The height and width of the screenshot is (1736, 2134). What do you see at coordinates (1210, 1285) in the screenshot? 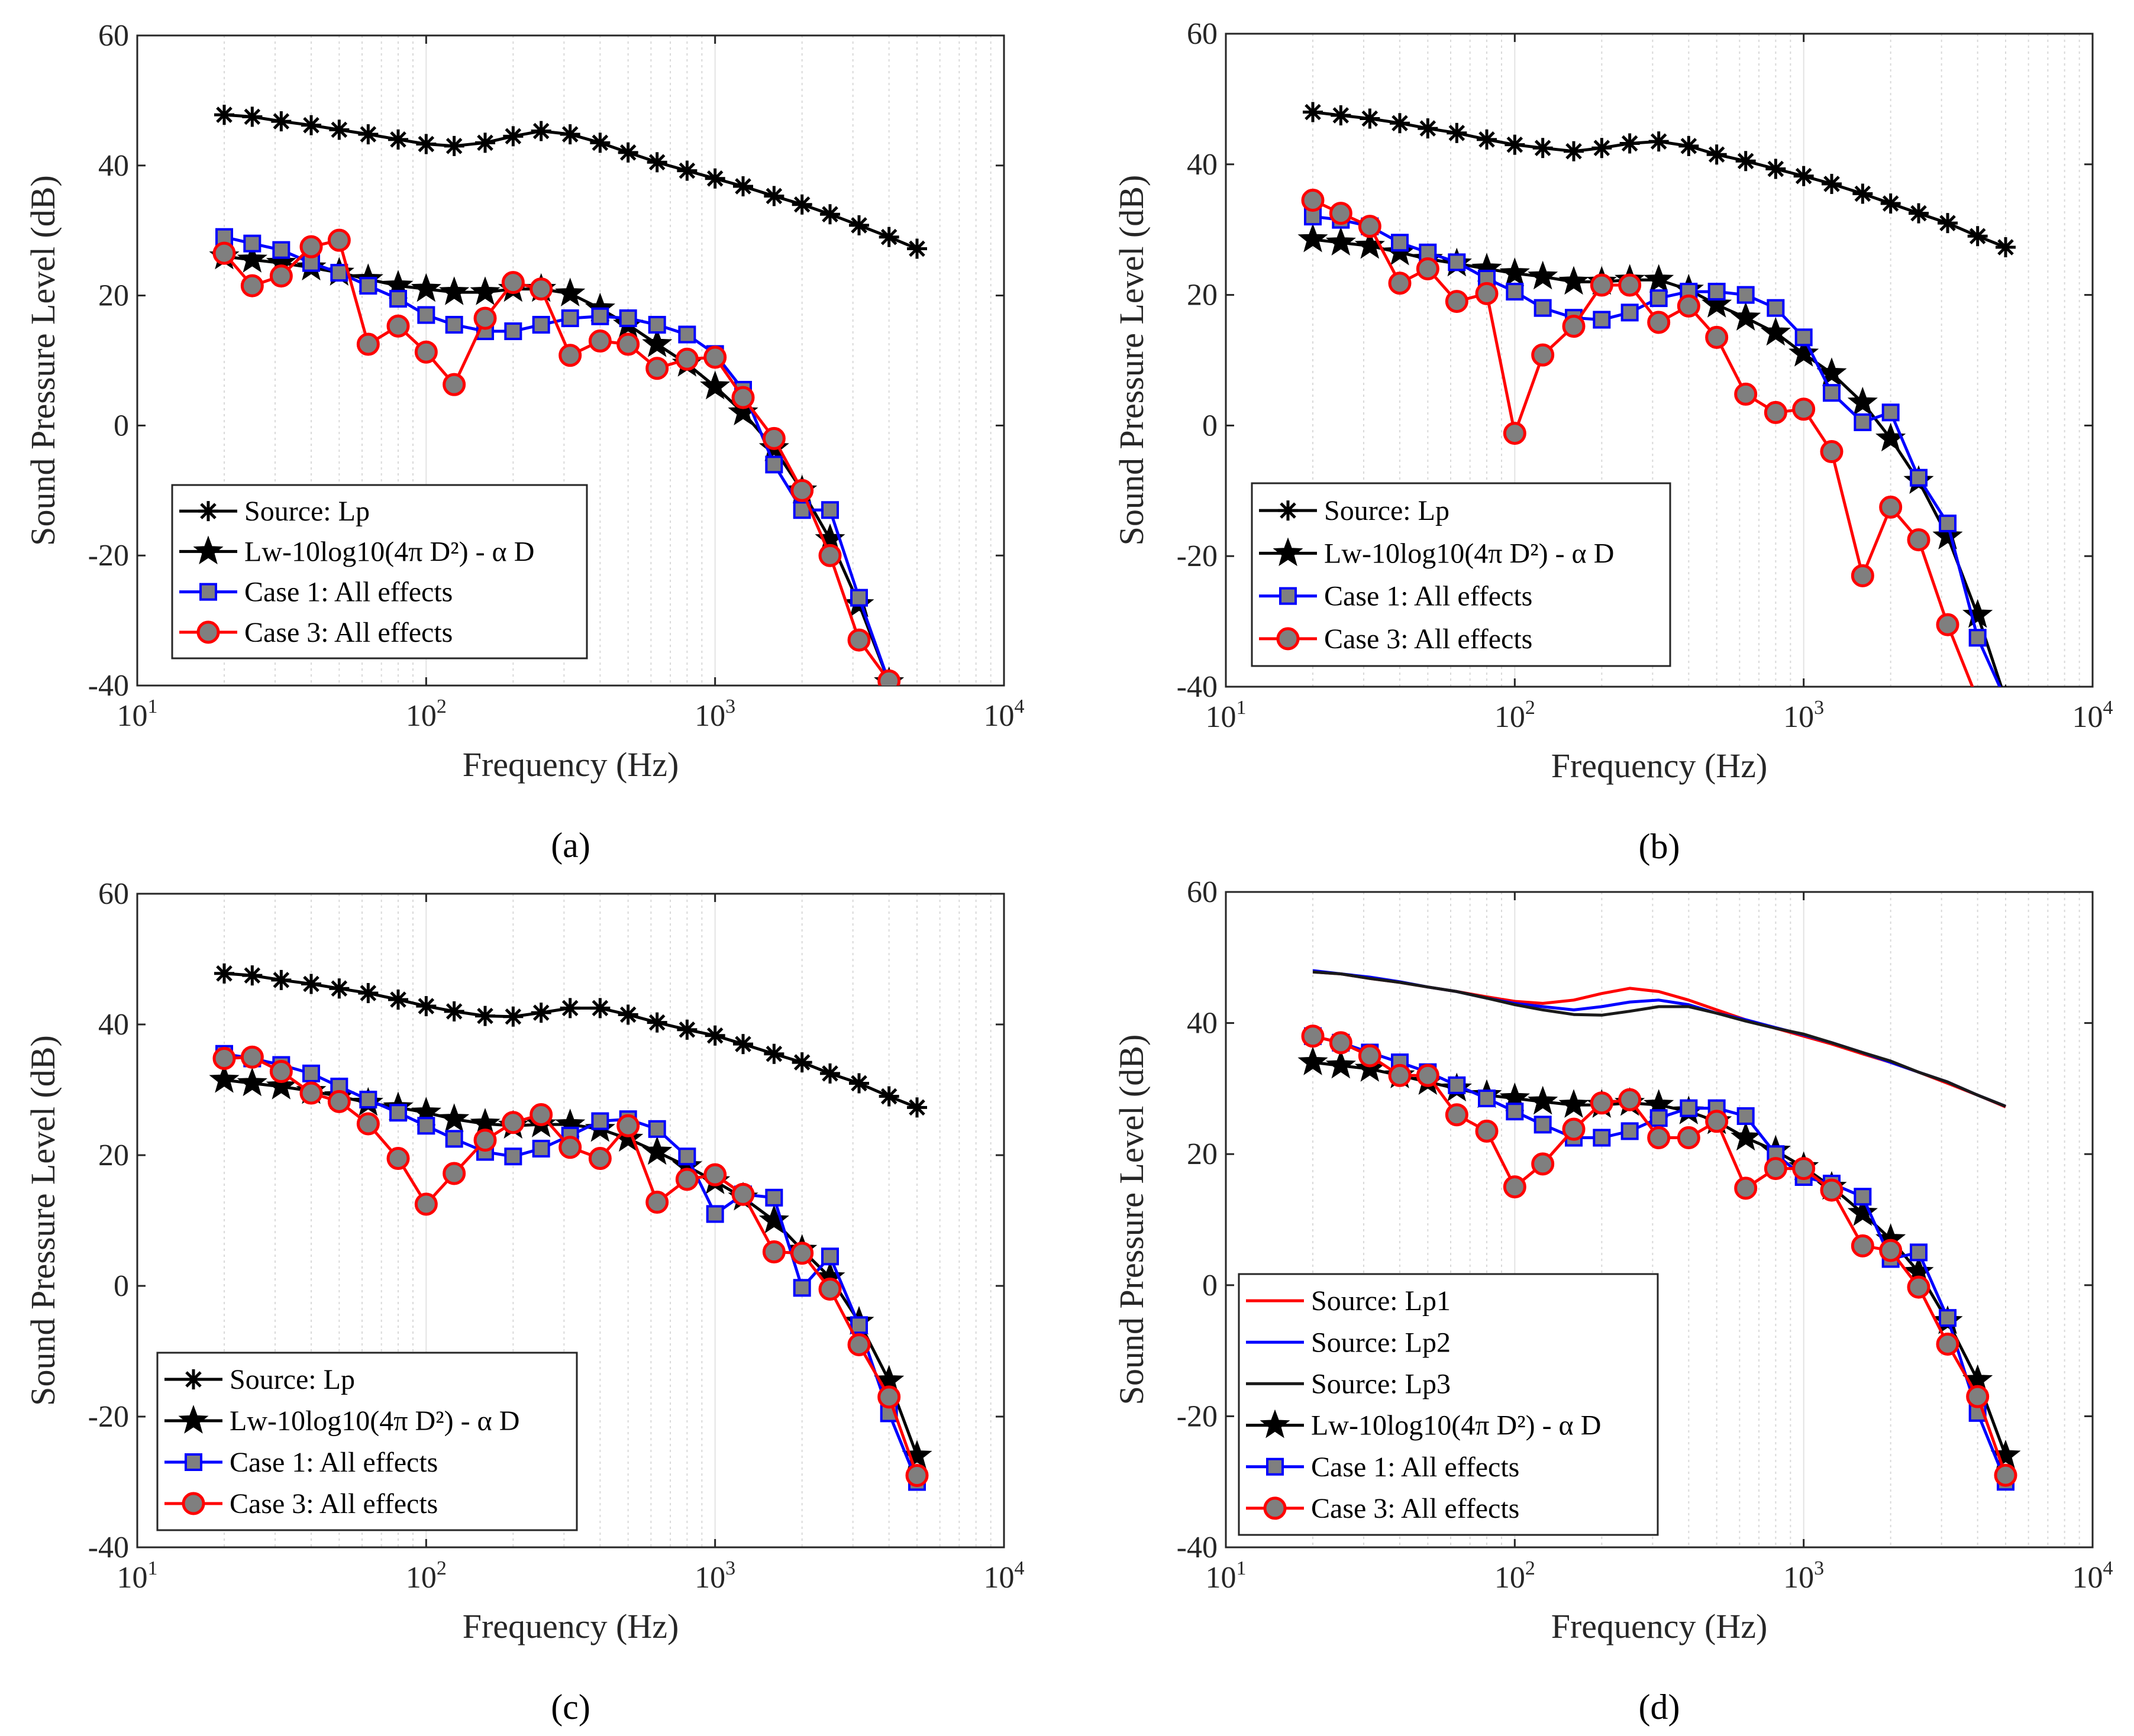
I see `y-tick-label: 0` at bounding box center [1210, 1285].